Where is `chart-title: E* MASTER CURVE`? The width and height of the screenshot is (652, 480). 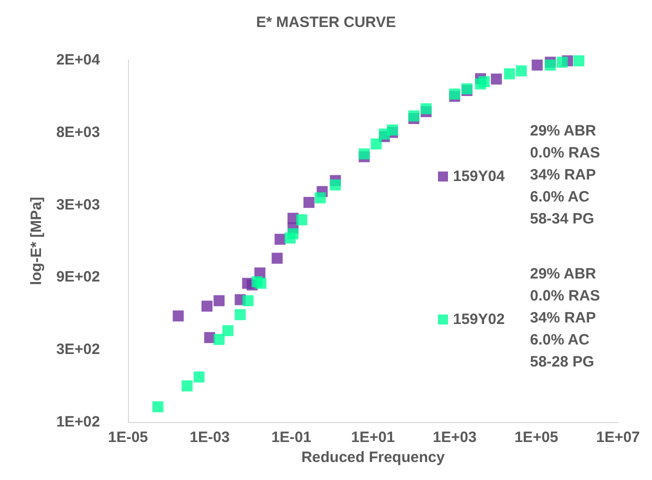 chart-title: E* MASTER CURVE is located at coordinates (326, 22).